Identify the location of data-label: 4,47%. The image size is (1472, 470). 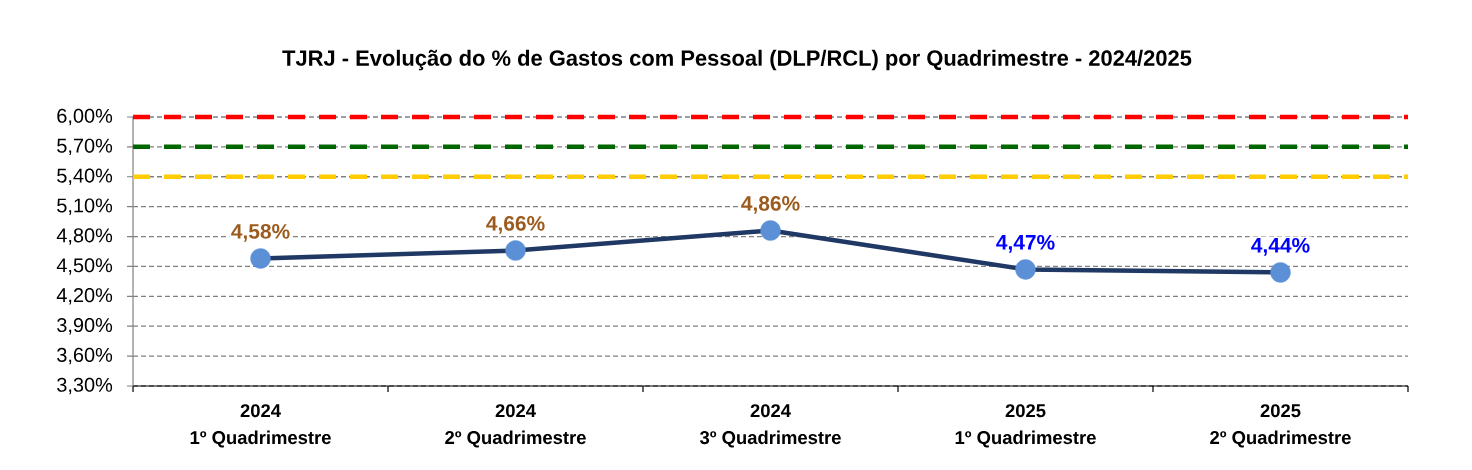
(1025, 243).